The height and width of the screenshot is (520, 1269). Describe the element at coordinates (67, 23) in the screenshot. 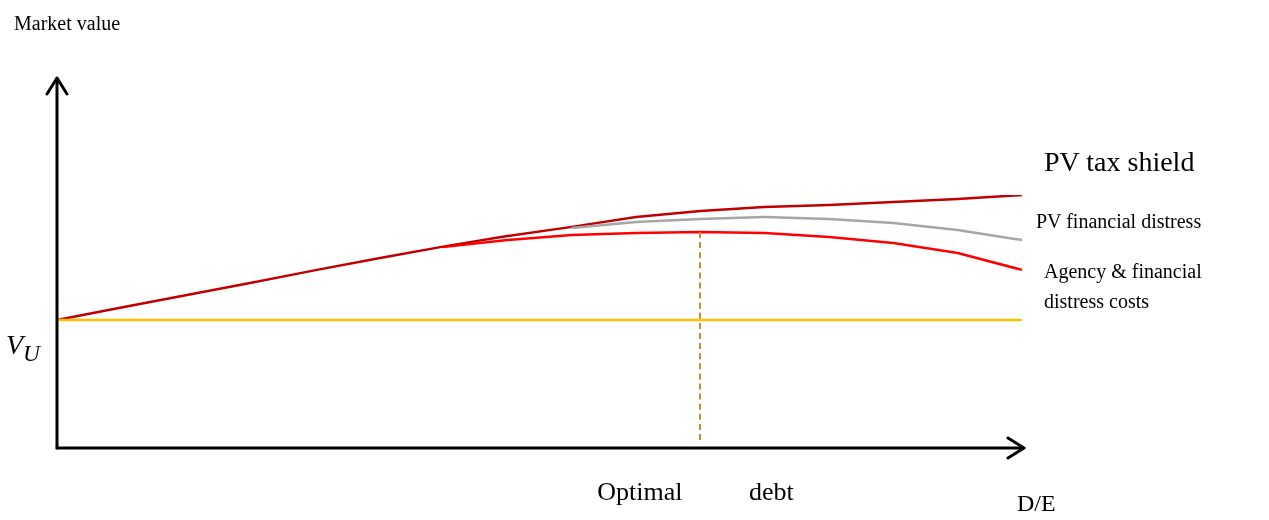

I see `text: Market value` at that location.